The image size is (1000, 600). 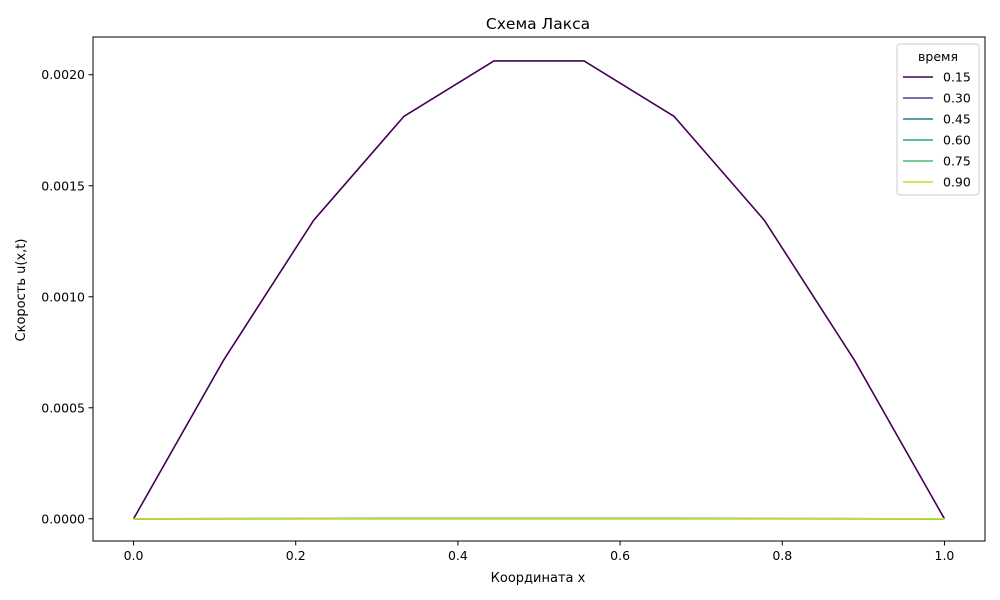 What do you see at coordinates (134, 555) in the screenshot?
I see `x-tick-label: 0.0` at bounding box center [134, 555].